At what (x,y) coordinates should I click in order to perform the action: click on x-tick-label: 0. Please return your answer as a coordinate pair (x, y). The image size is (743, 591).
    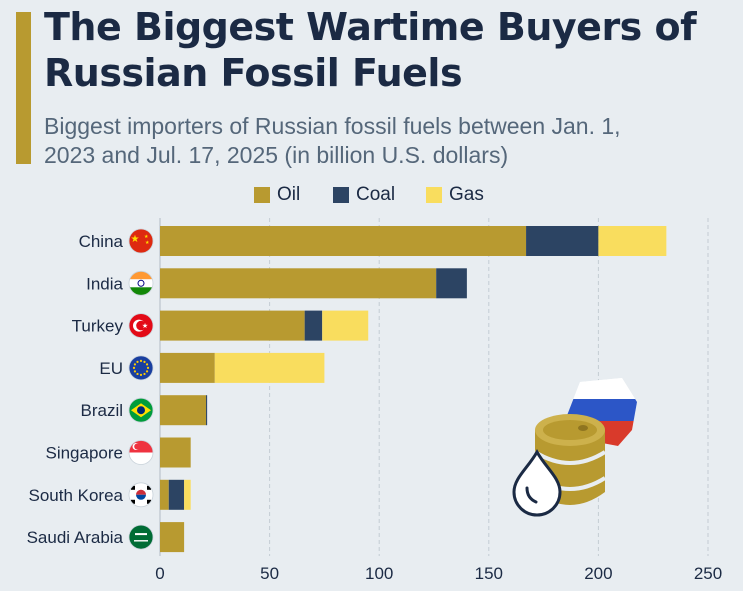
    Looking at the image, I should click on (159, 573).